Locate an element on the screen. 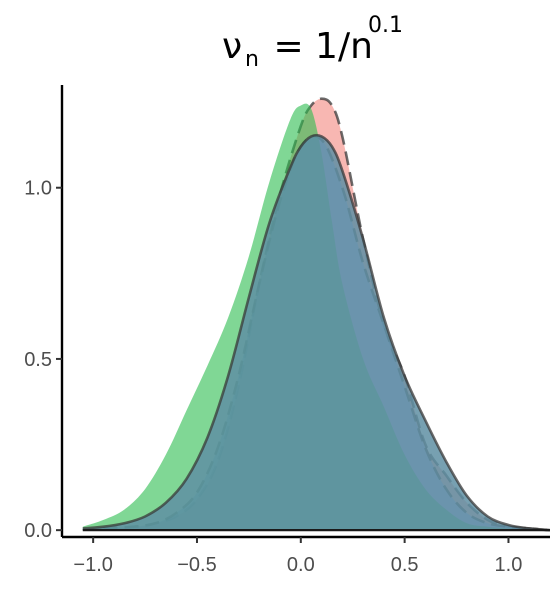 The height and width of the screenshot is (596, 550). y-tick-label: 0.5 is located at coordinates (38, 360).